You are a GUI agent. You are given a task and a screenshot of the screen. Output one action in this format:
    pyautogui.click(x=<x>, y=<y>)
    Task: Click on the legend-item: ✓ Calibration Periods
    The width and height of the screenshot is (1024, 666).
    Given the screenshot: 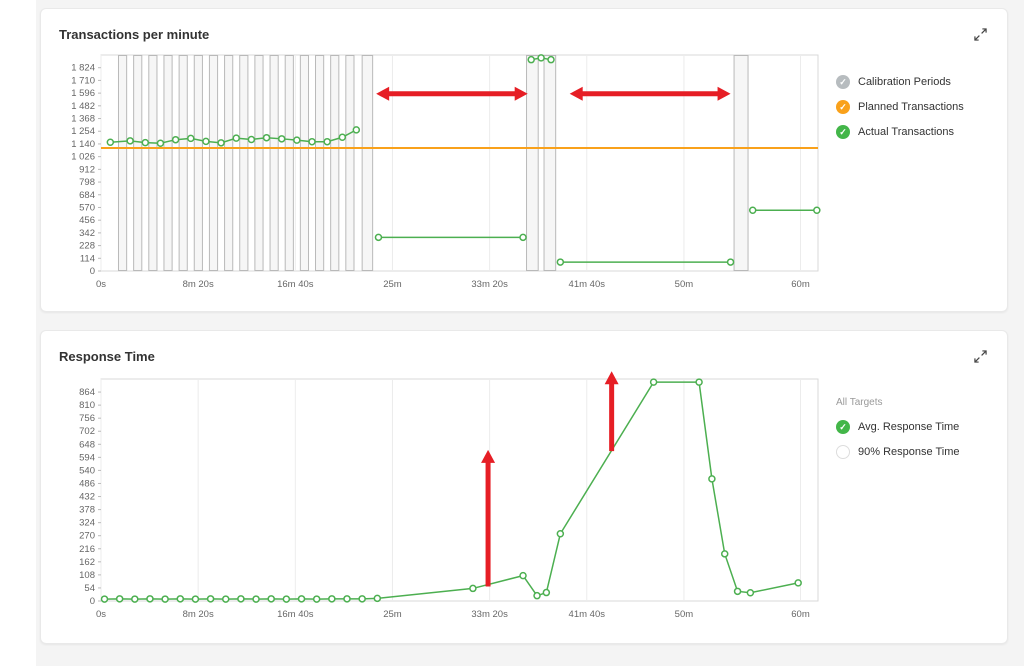 What is the action you would take?
    pyautogui.click(x=912, y=82)
    